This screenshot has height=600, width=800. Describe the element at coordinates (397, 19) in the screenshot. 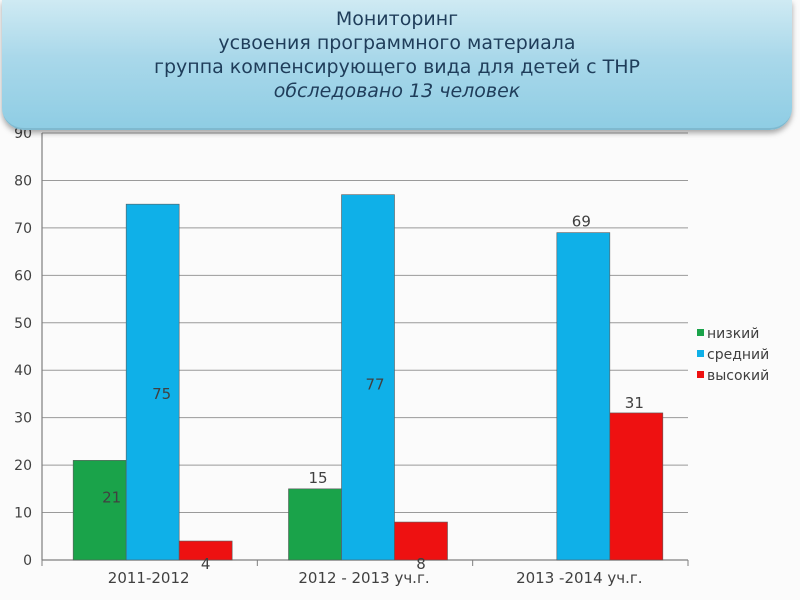

I see `title-line-1: Мониторинг` at that location.